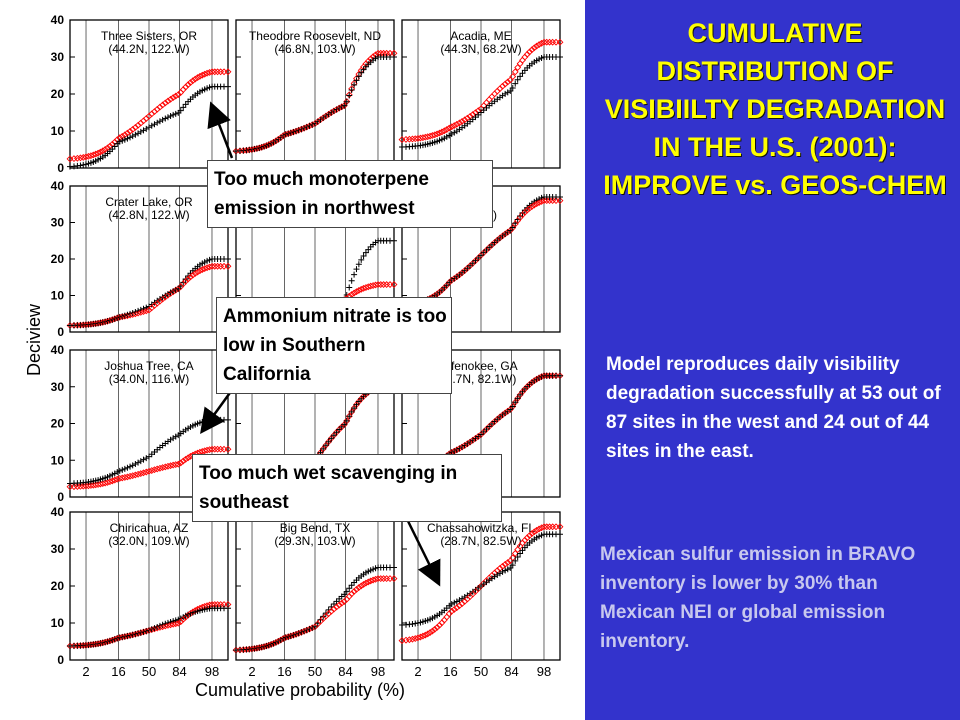  I want to click on station-coords: (29.3N, 103.W), so click(314, 541).